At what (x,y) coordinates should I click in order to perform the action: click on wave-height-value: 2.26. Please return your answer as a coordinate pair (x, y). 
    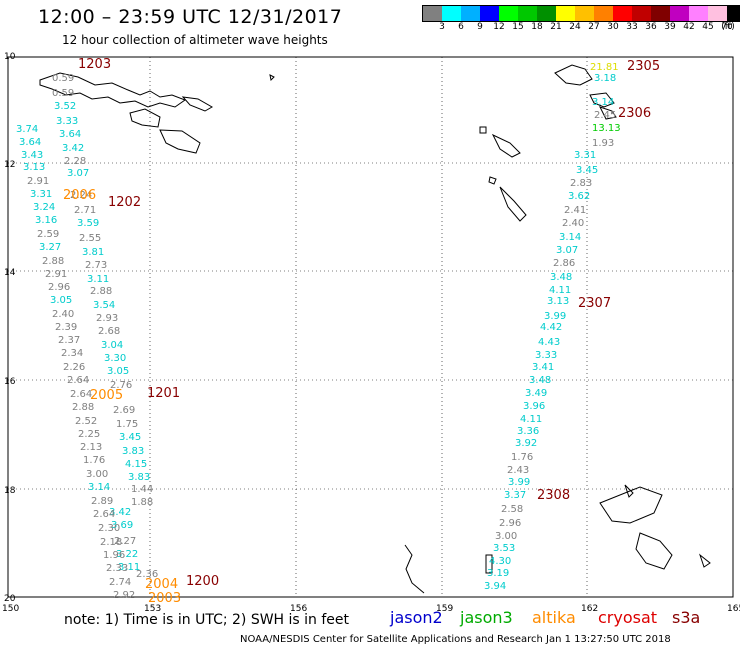
    Looking at the image, I should click on (74, 367).